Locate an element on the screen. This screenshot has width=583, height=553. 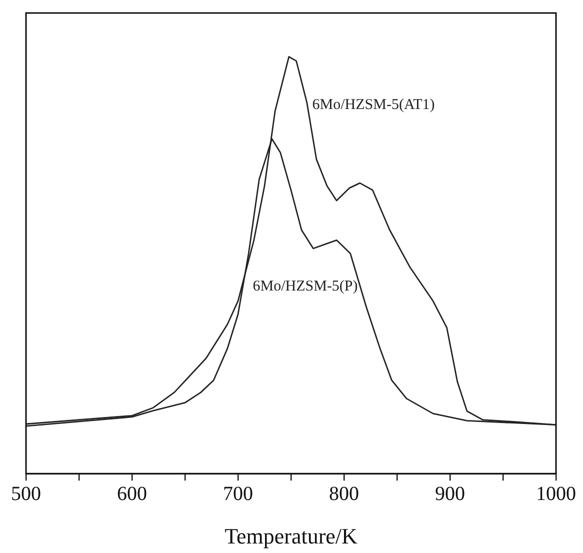
x-tick-label: 700 is located at coordinates (238, 493).